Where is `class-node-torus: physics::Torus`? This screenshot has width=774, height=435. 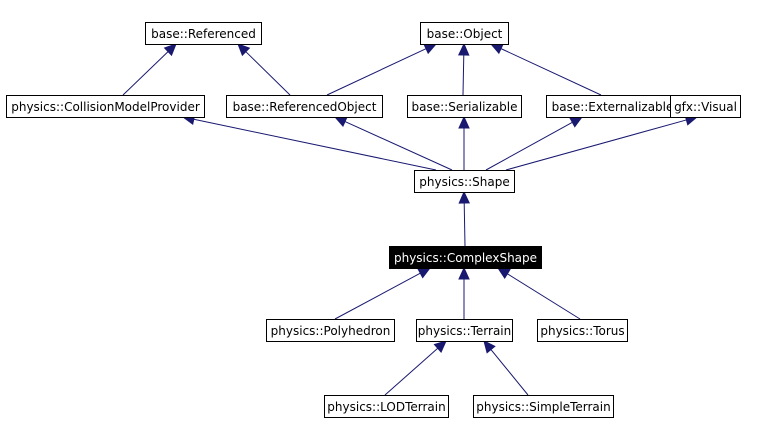 class-node-torus: physics::Torus is located at coordinates (582, 330).